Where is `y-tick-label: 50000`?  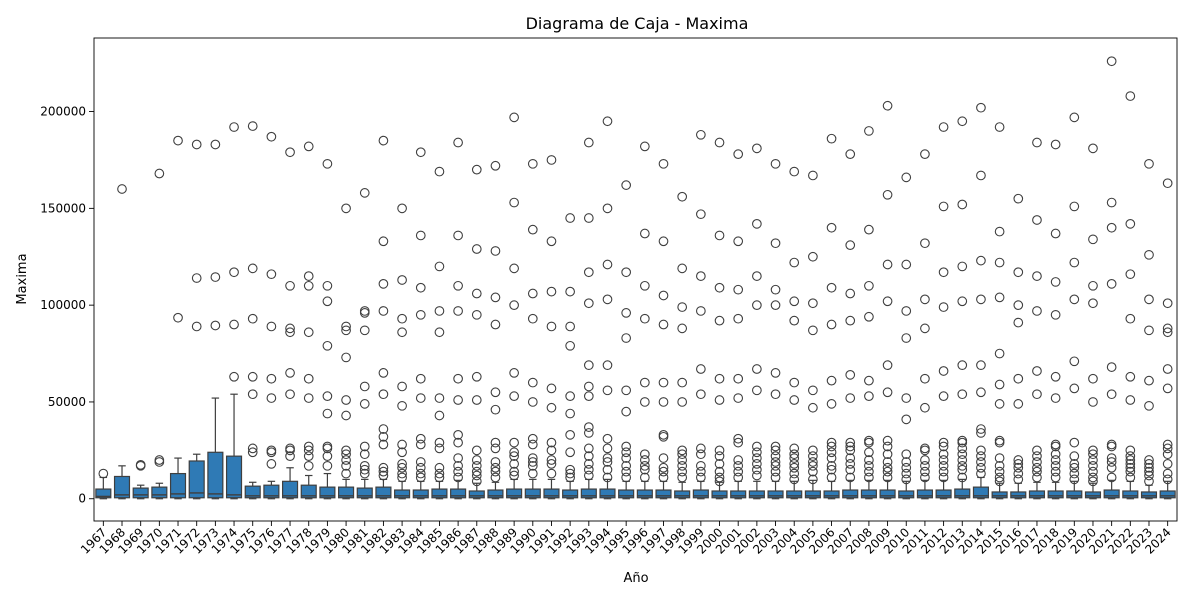 y-tick-label: 50000 is located at coordinates (67, 402).